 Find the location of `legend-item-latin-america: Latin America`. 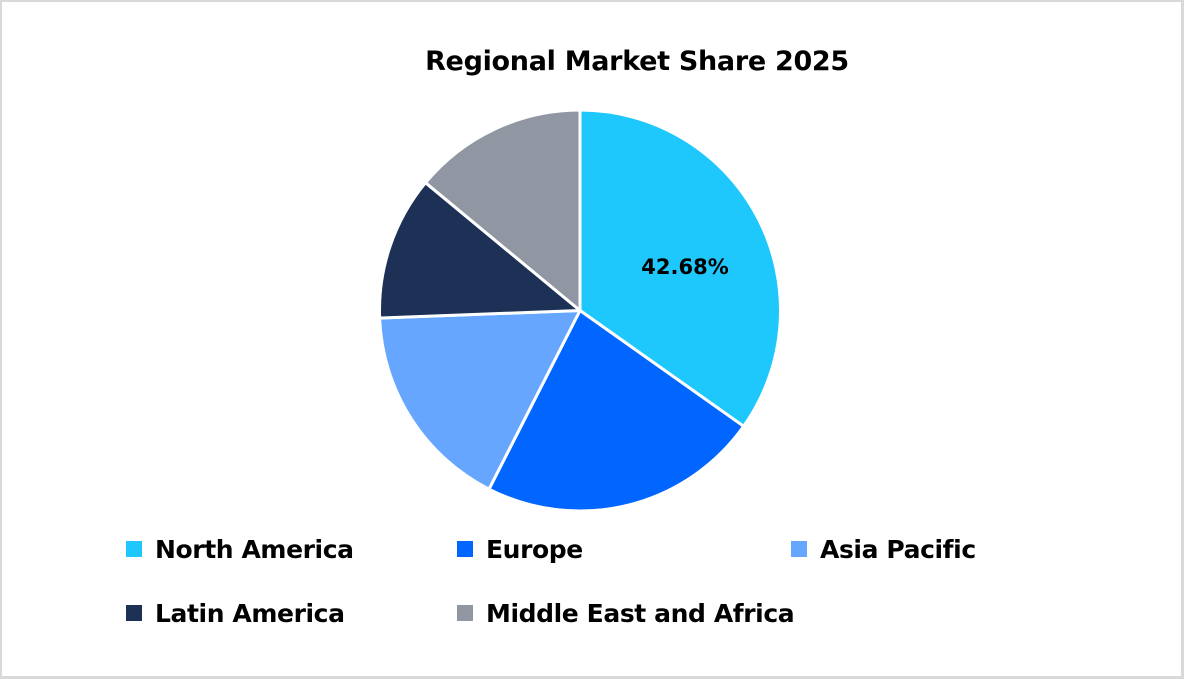

legend-item-latin-america: Latin America is located at coordinates (235, 613).